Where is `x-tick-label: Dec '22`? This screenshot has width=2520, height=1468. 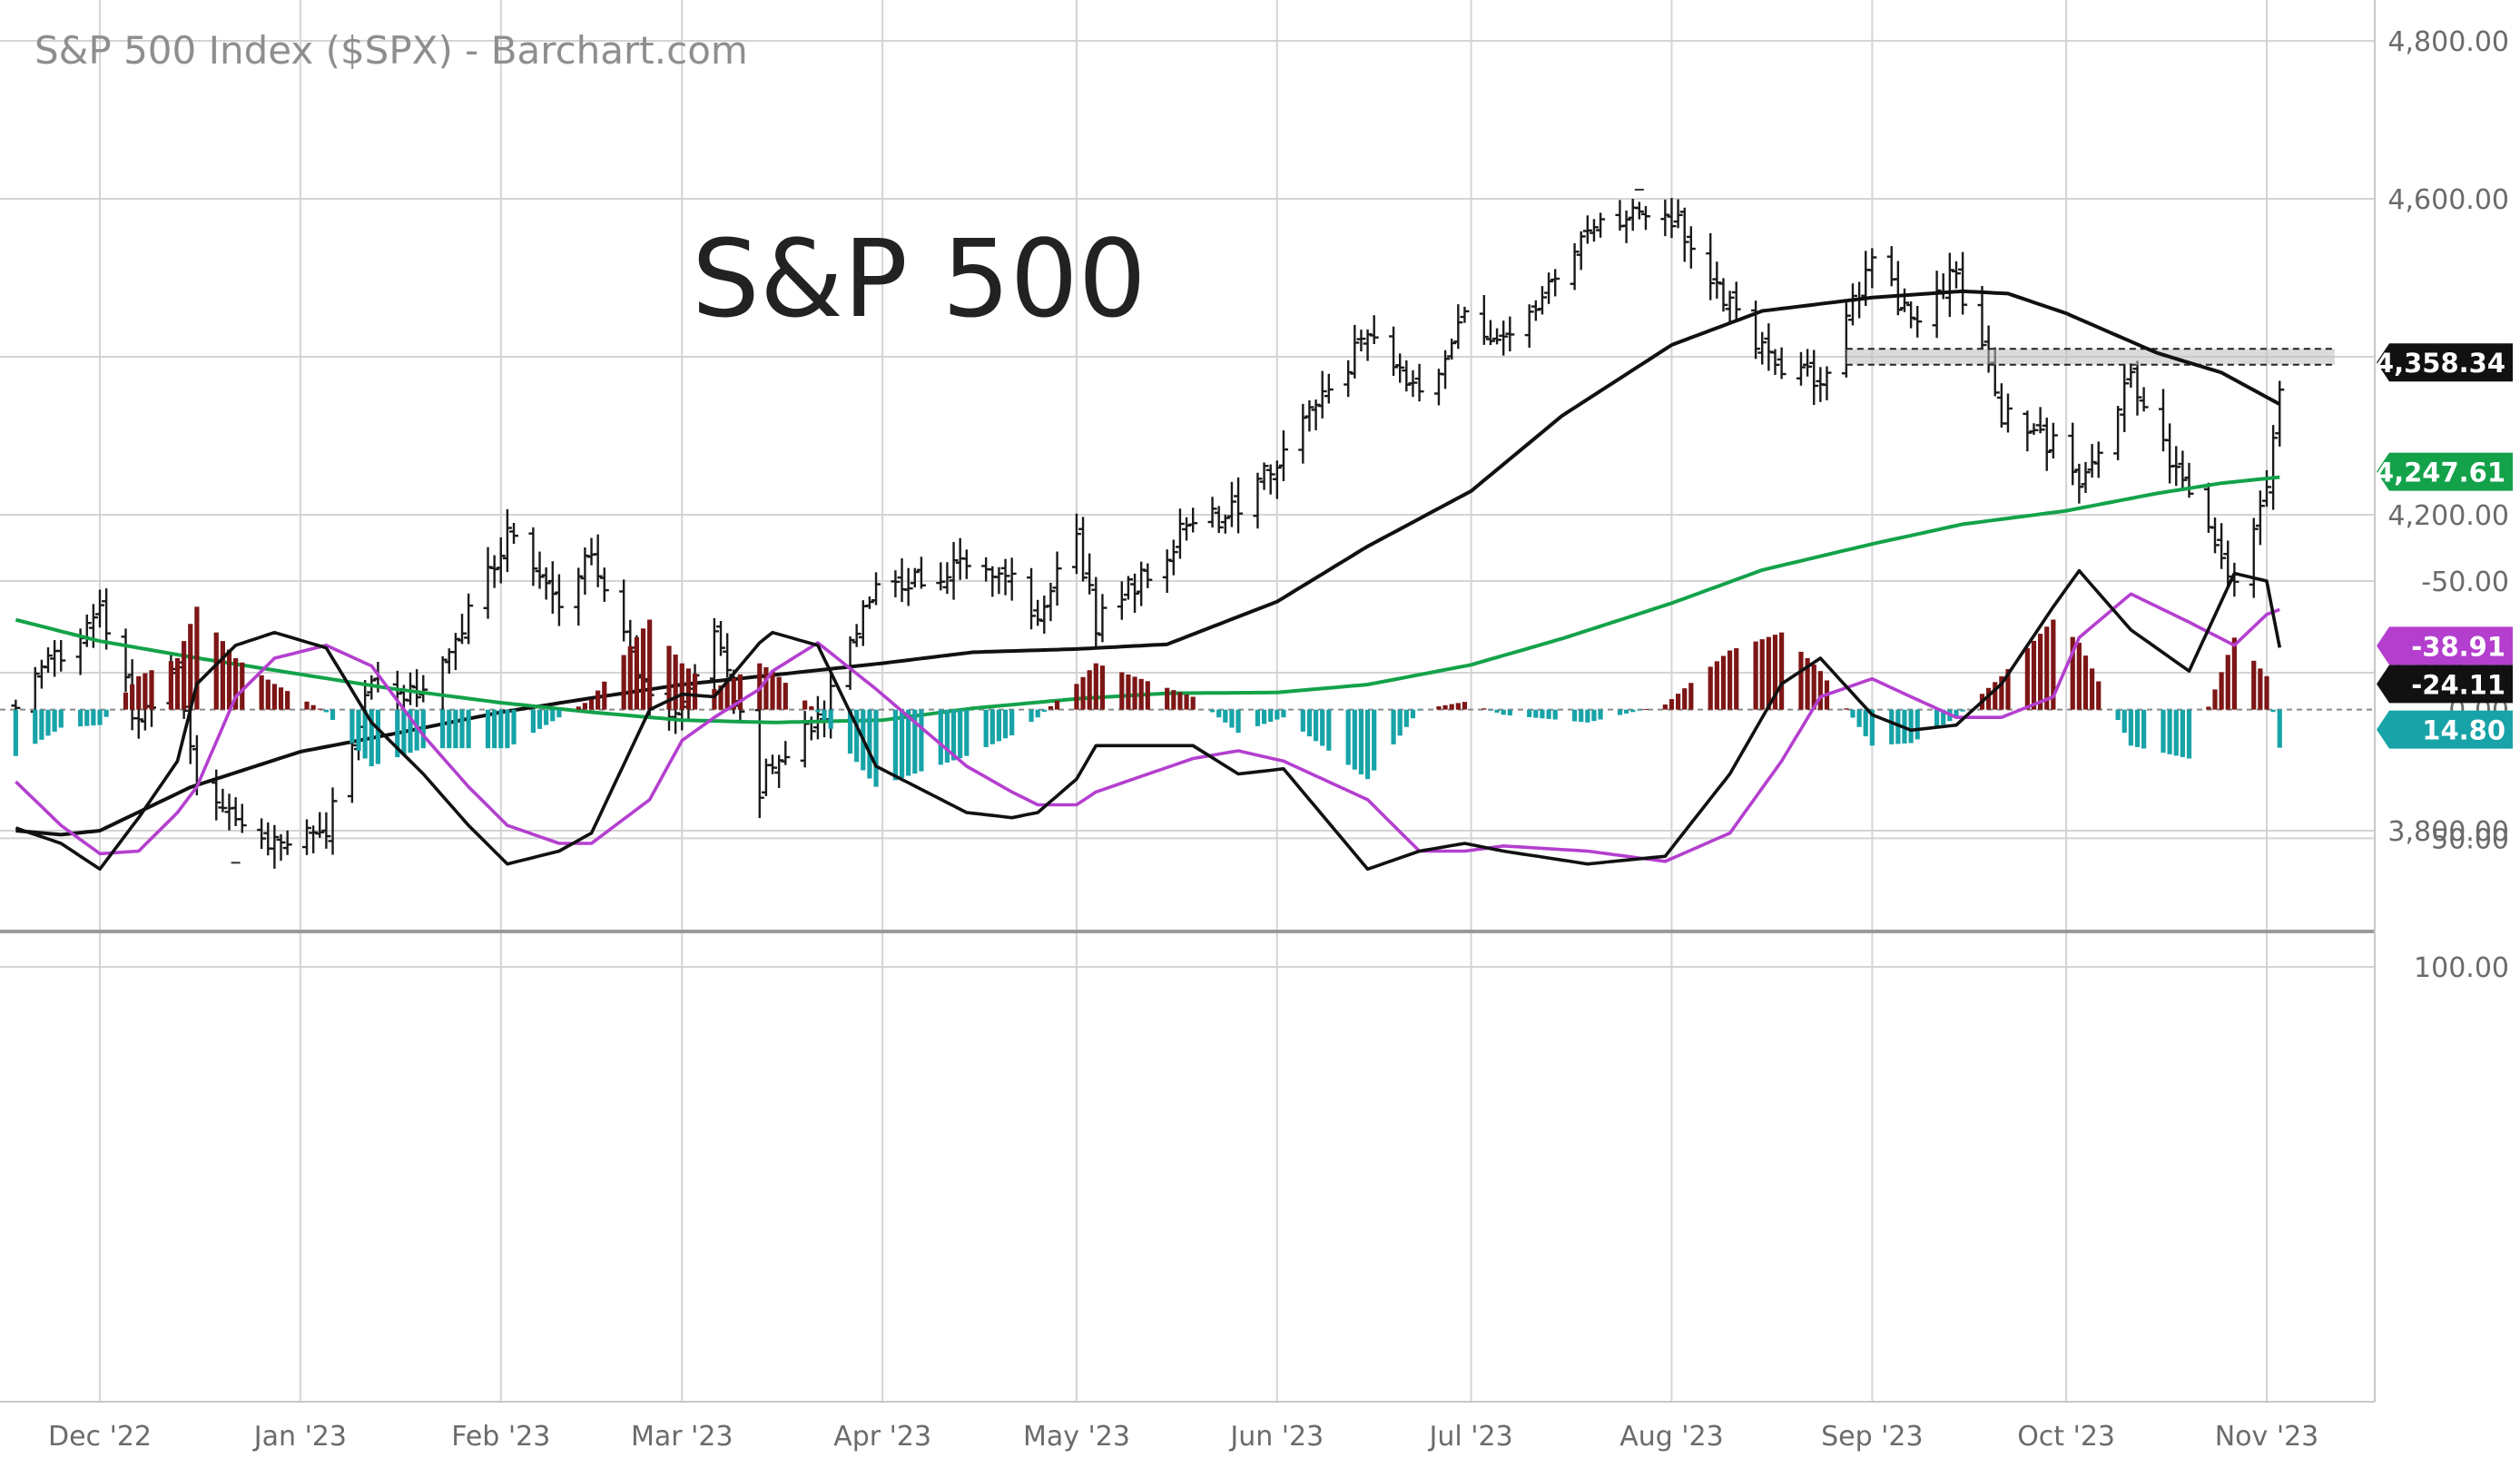
x-tick-label: Dec '22 is located at coordinates (100, 1437).